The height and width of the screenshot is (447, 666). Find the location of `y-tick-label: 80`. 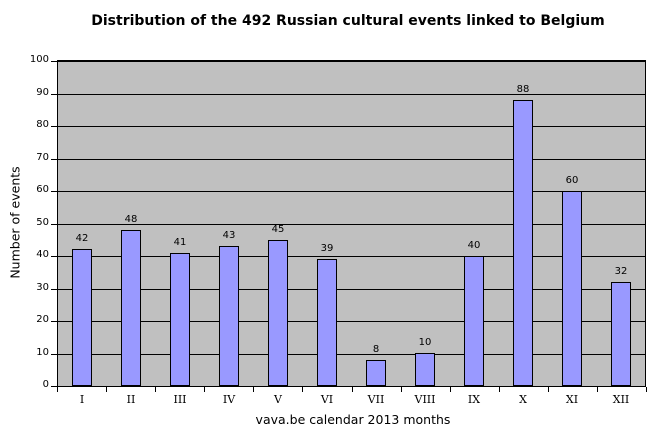

y-tick-label: 80 is located at coordinates (42, 124).